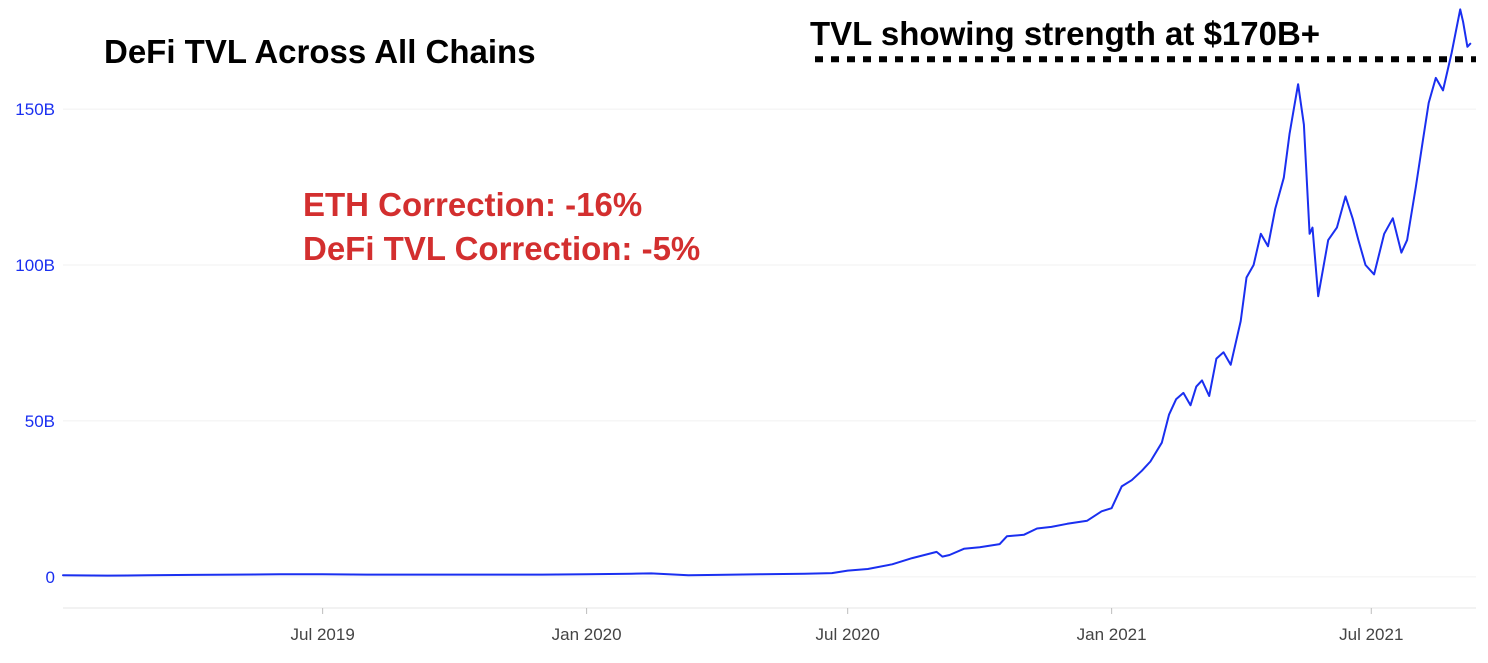 Image resolution: width=1488 pixels, height=663 pixels. Describe the element at coordinates (1065, 33) in the screenshot. I see `tvl-strength-callout: TVL showing strength at $170B+` at that location.